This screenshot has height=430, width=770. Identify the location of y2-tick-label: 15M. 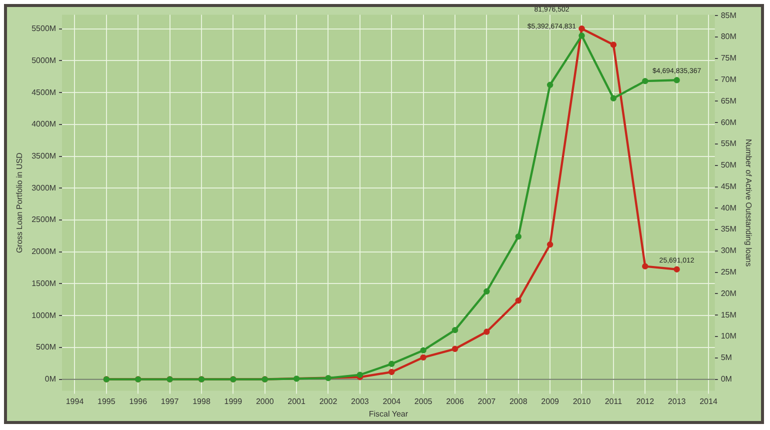
(728, 315).